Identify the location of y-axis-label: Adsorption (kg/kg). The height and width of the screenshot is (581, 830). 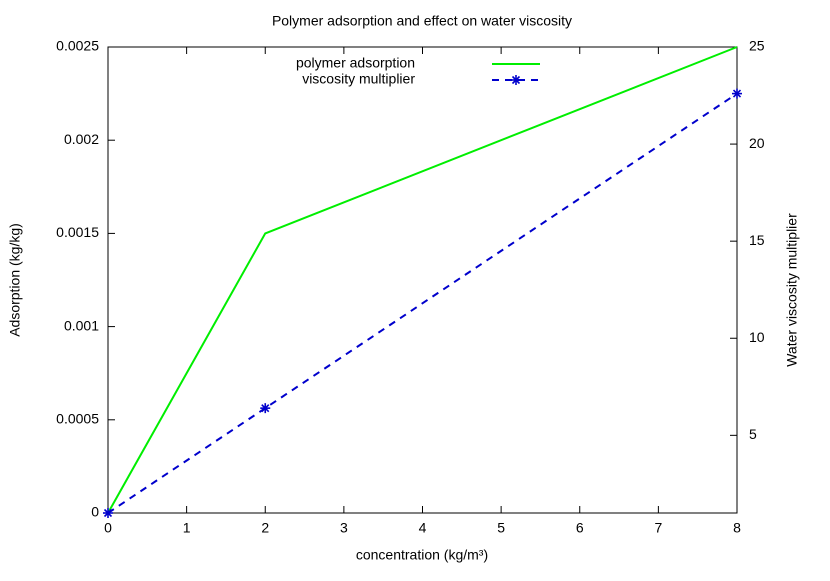
(15, 280).